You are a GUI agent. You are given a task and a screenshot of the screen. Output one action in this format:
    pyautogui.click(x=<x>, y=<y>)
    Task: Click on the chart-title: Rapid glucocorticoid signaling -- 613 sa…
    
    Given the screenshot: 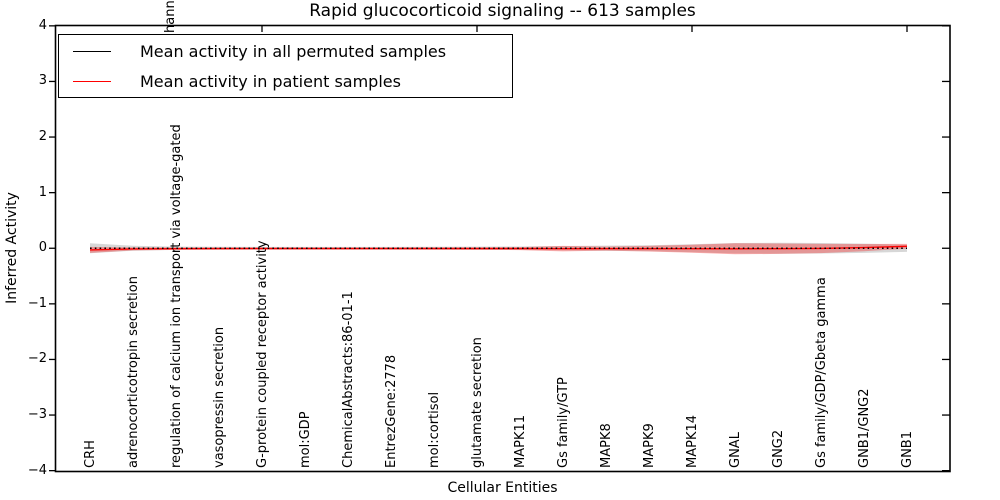 What is the action you would take?
    pyautogui.click(x=502, y=11)
    